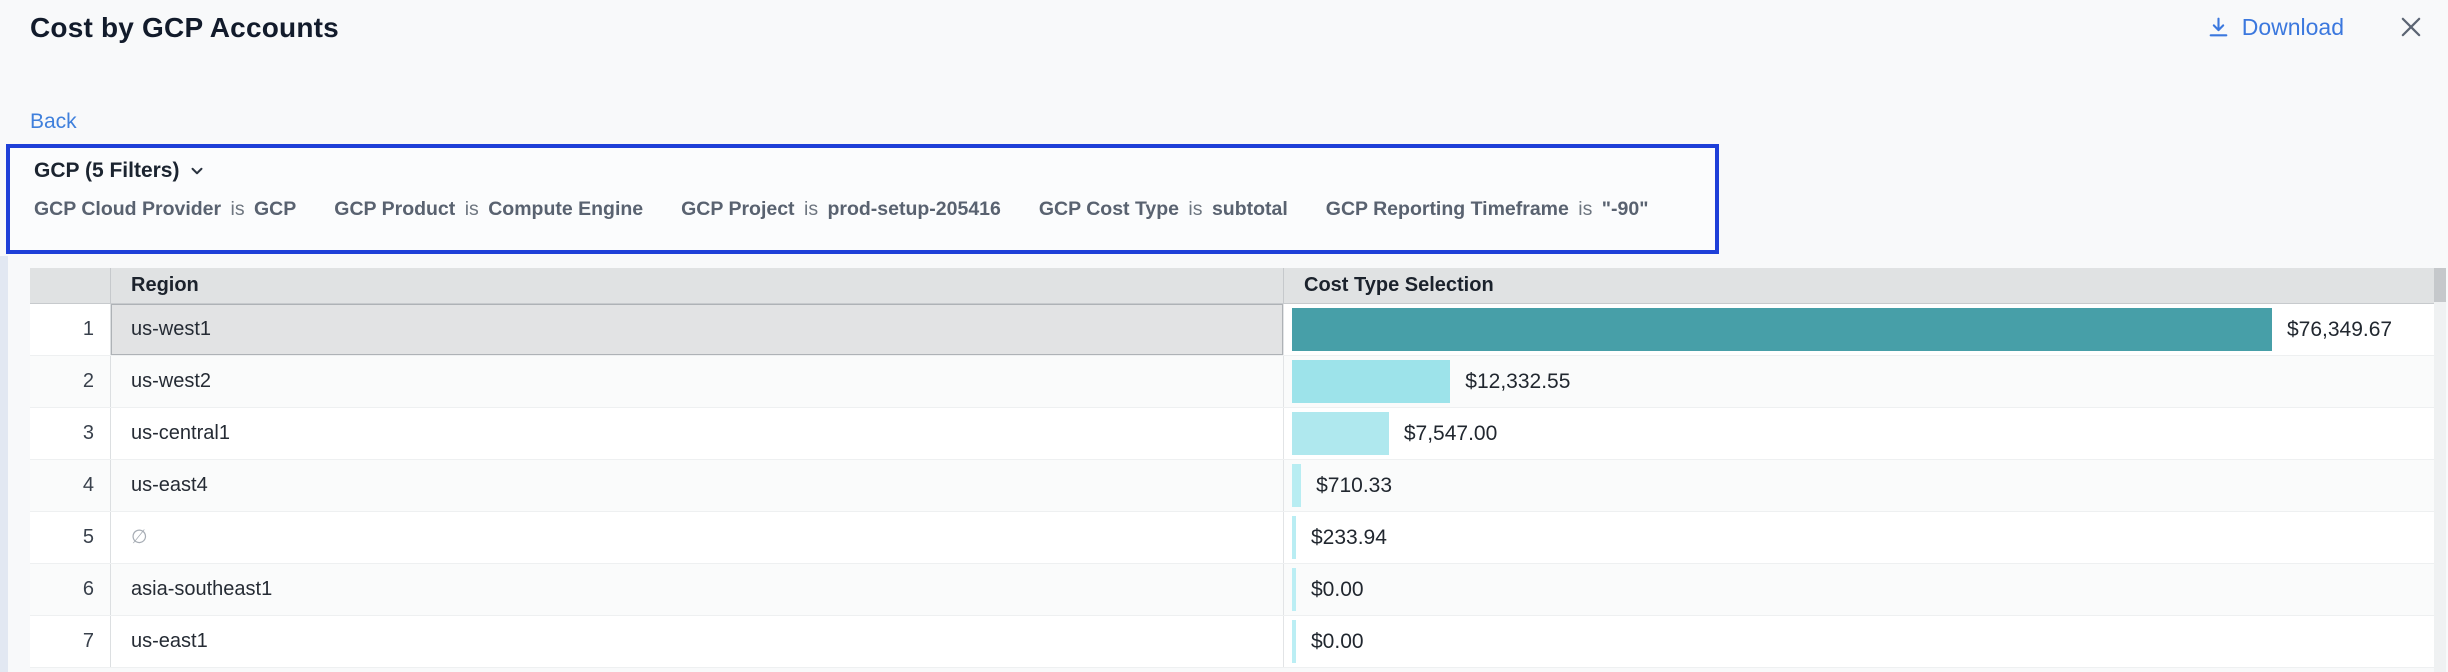  Describe the element at coordinates (738, 209) in the screenshot. I see `filter-field: GCP Project` at that location.